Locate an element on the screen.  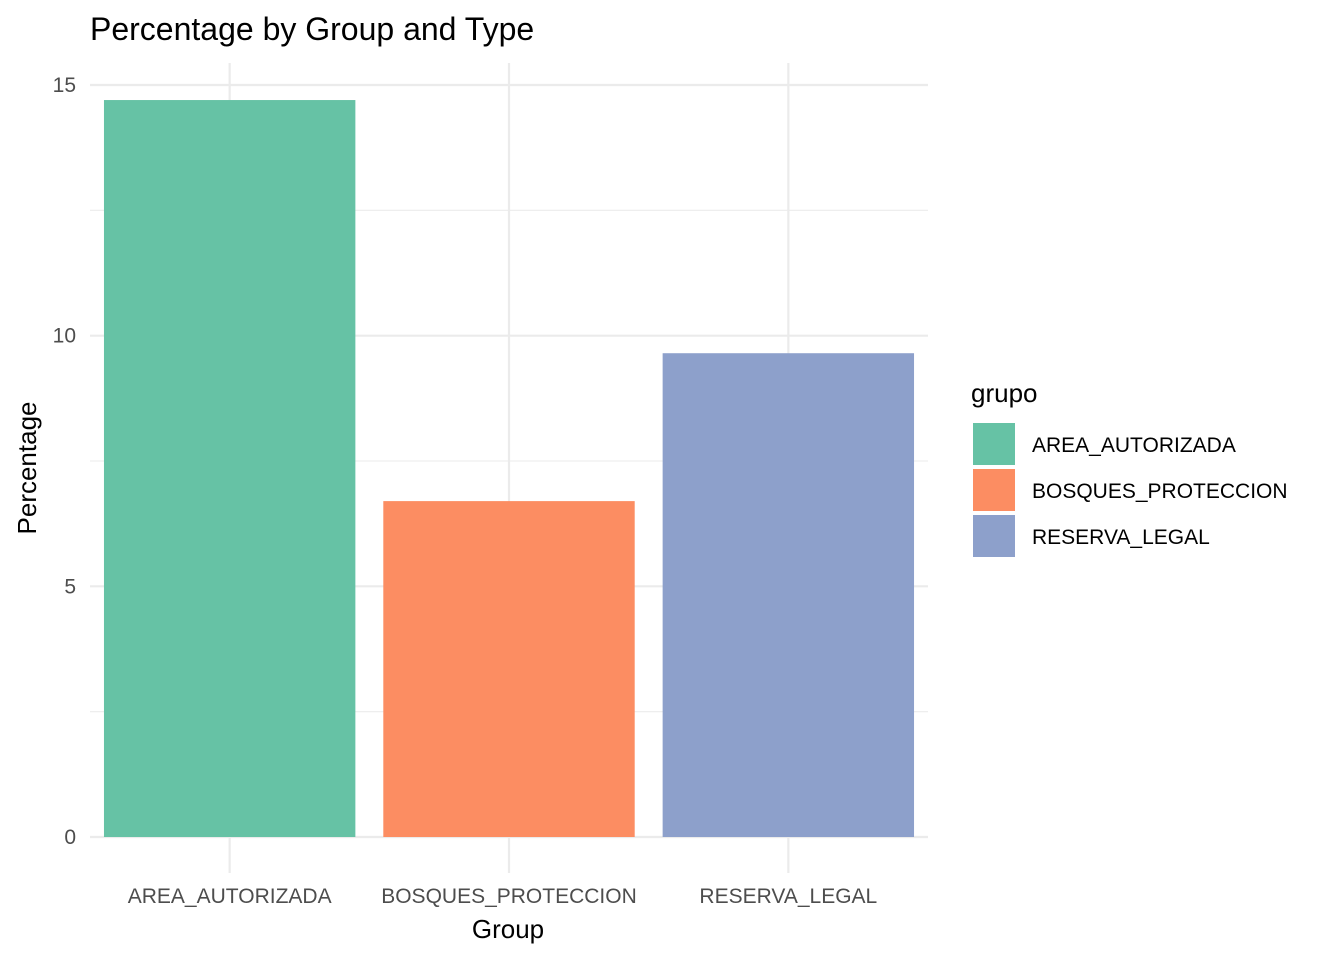
x-tick-label: AREA_AUTORIZADA is located at coordinates (230, 896).